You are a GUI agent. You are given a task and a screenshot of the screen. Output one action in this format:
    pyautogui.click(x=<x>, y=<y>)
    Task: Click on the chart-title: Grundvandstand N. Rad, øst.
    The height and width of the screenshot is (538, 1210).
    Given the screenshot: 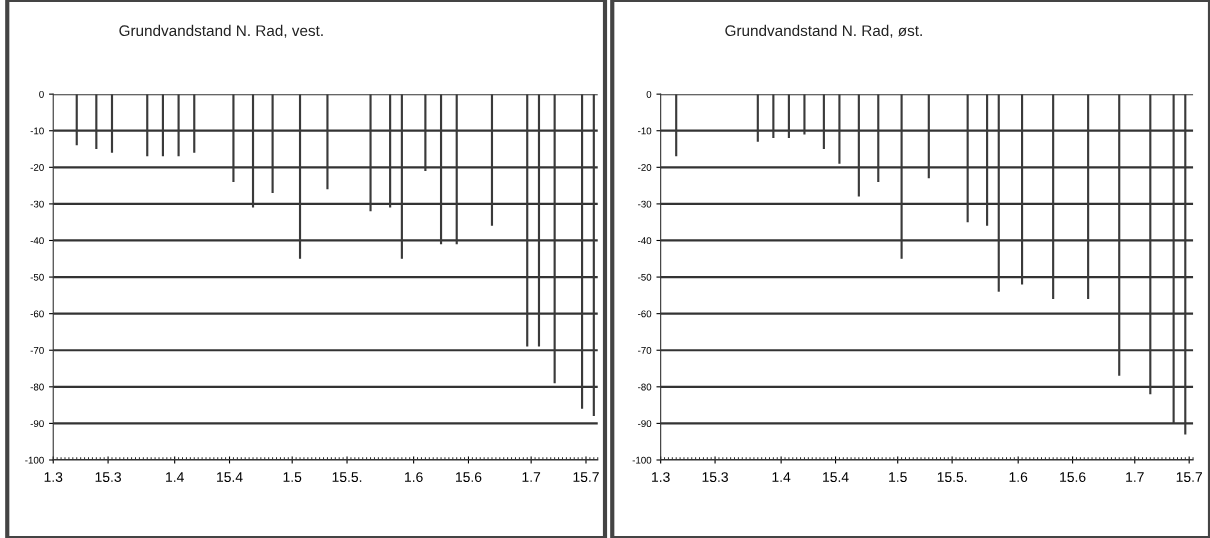 What is the action you would take?
    pyautogui.click(x=823, y=31)
    